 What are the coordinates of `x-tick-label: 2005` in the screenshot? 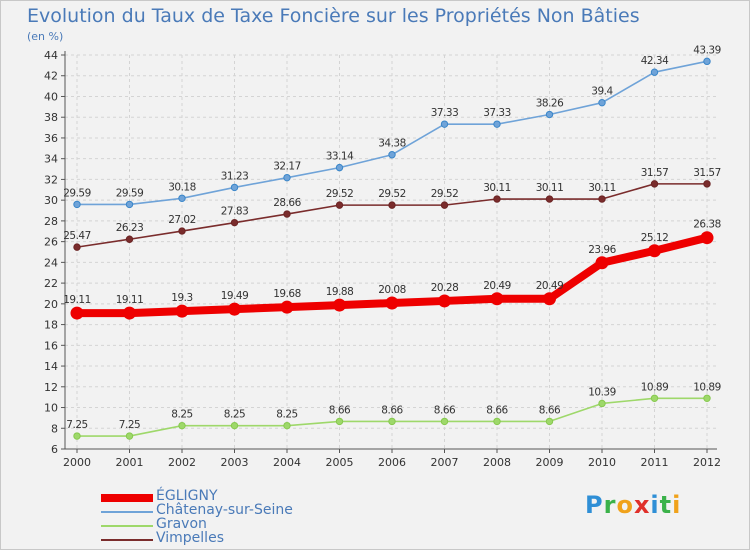 It's located at (340, 462).